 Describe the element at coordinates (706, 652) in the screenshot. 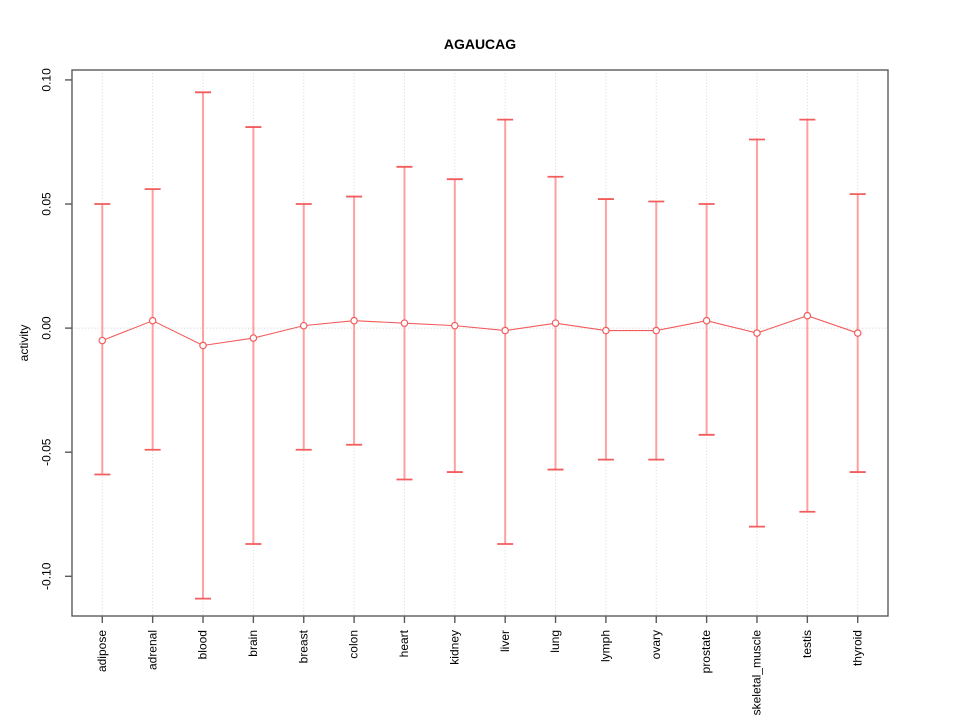

I see `x-tick-label: prostate` at that location.